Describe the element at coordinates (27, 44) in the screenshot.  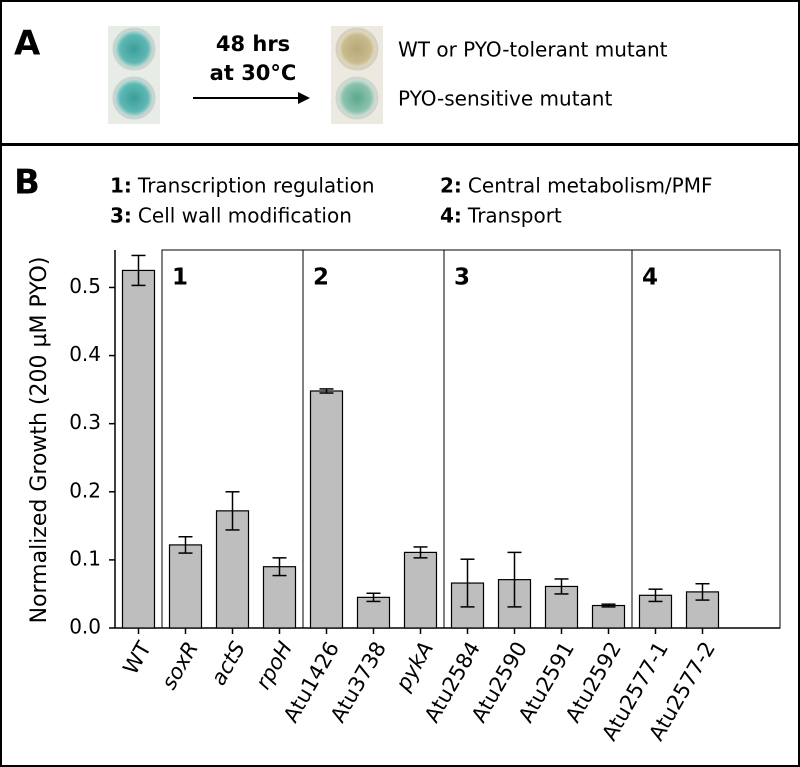
I see `panel-label: A` at that location.